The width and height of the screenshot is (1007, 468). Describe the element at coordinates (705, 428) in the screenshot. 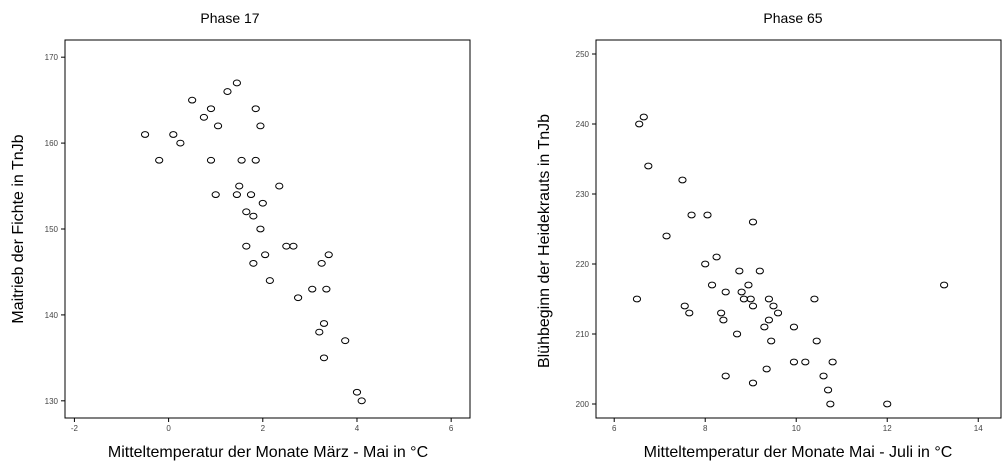

I see `x-tick-label: 8` at that location.